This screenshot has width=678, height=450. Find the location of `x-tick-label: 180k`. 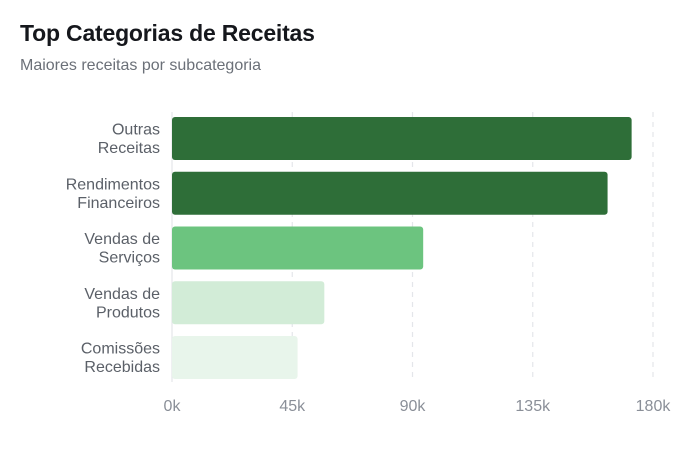

x-tick-label: 180k is located at coordinates (654, 406).